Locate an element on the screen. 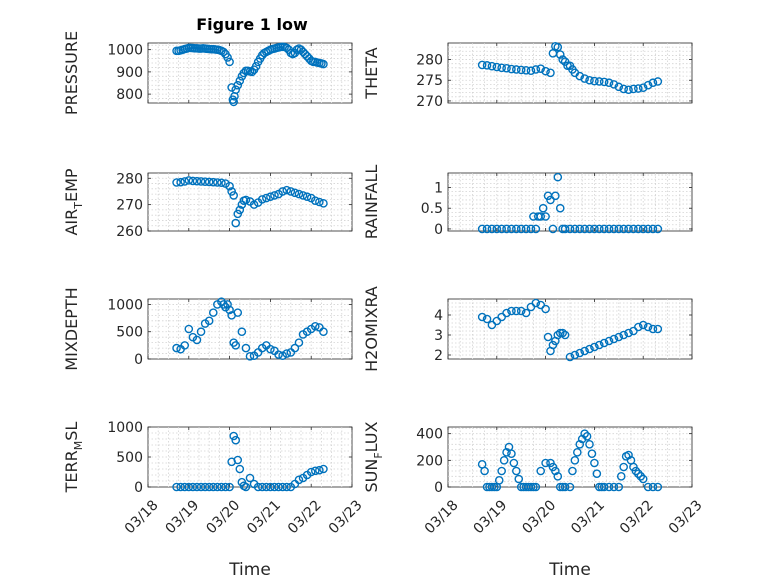 The height and width of the screenshot is (583, 778). x-tick-label: 03/22 is located at coordinates (305, 517).